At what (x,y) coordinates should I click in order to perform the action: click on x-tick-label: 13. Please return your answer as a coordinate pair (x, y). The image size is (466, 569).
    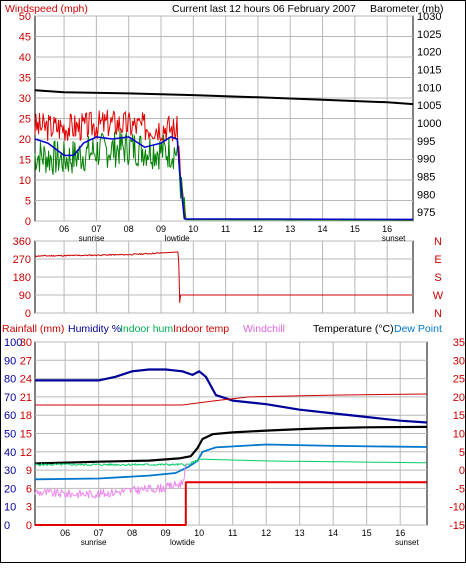
    Looking at the image, I should click on (290, 229).